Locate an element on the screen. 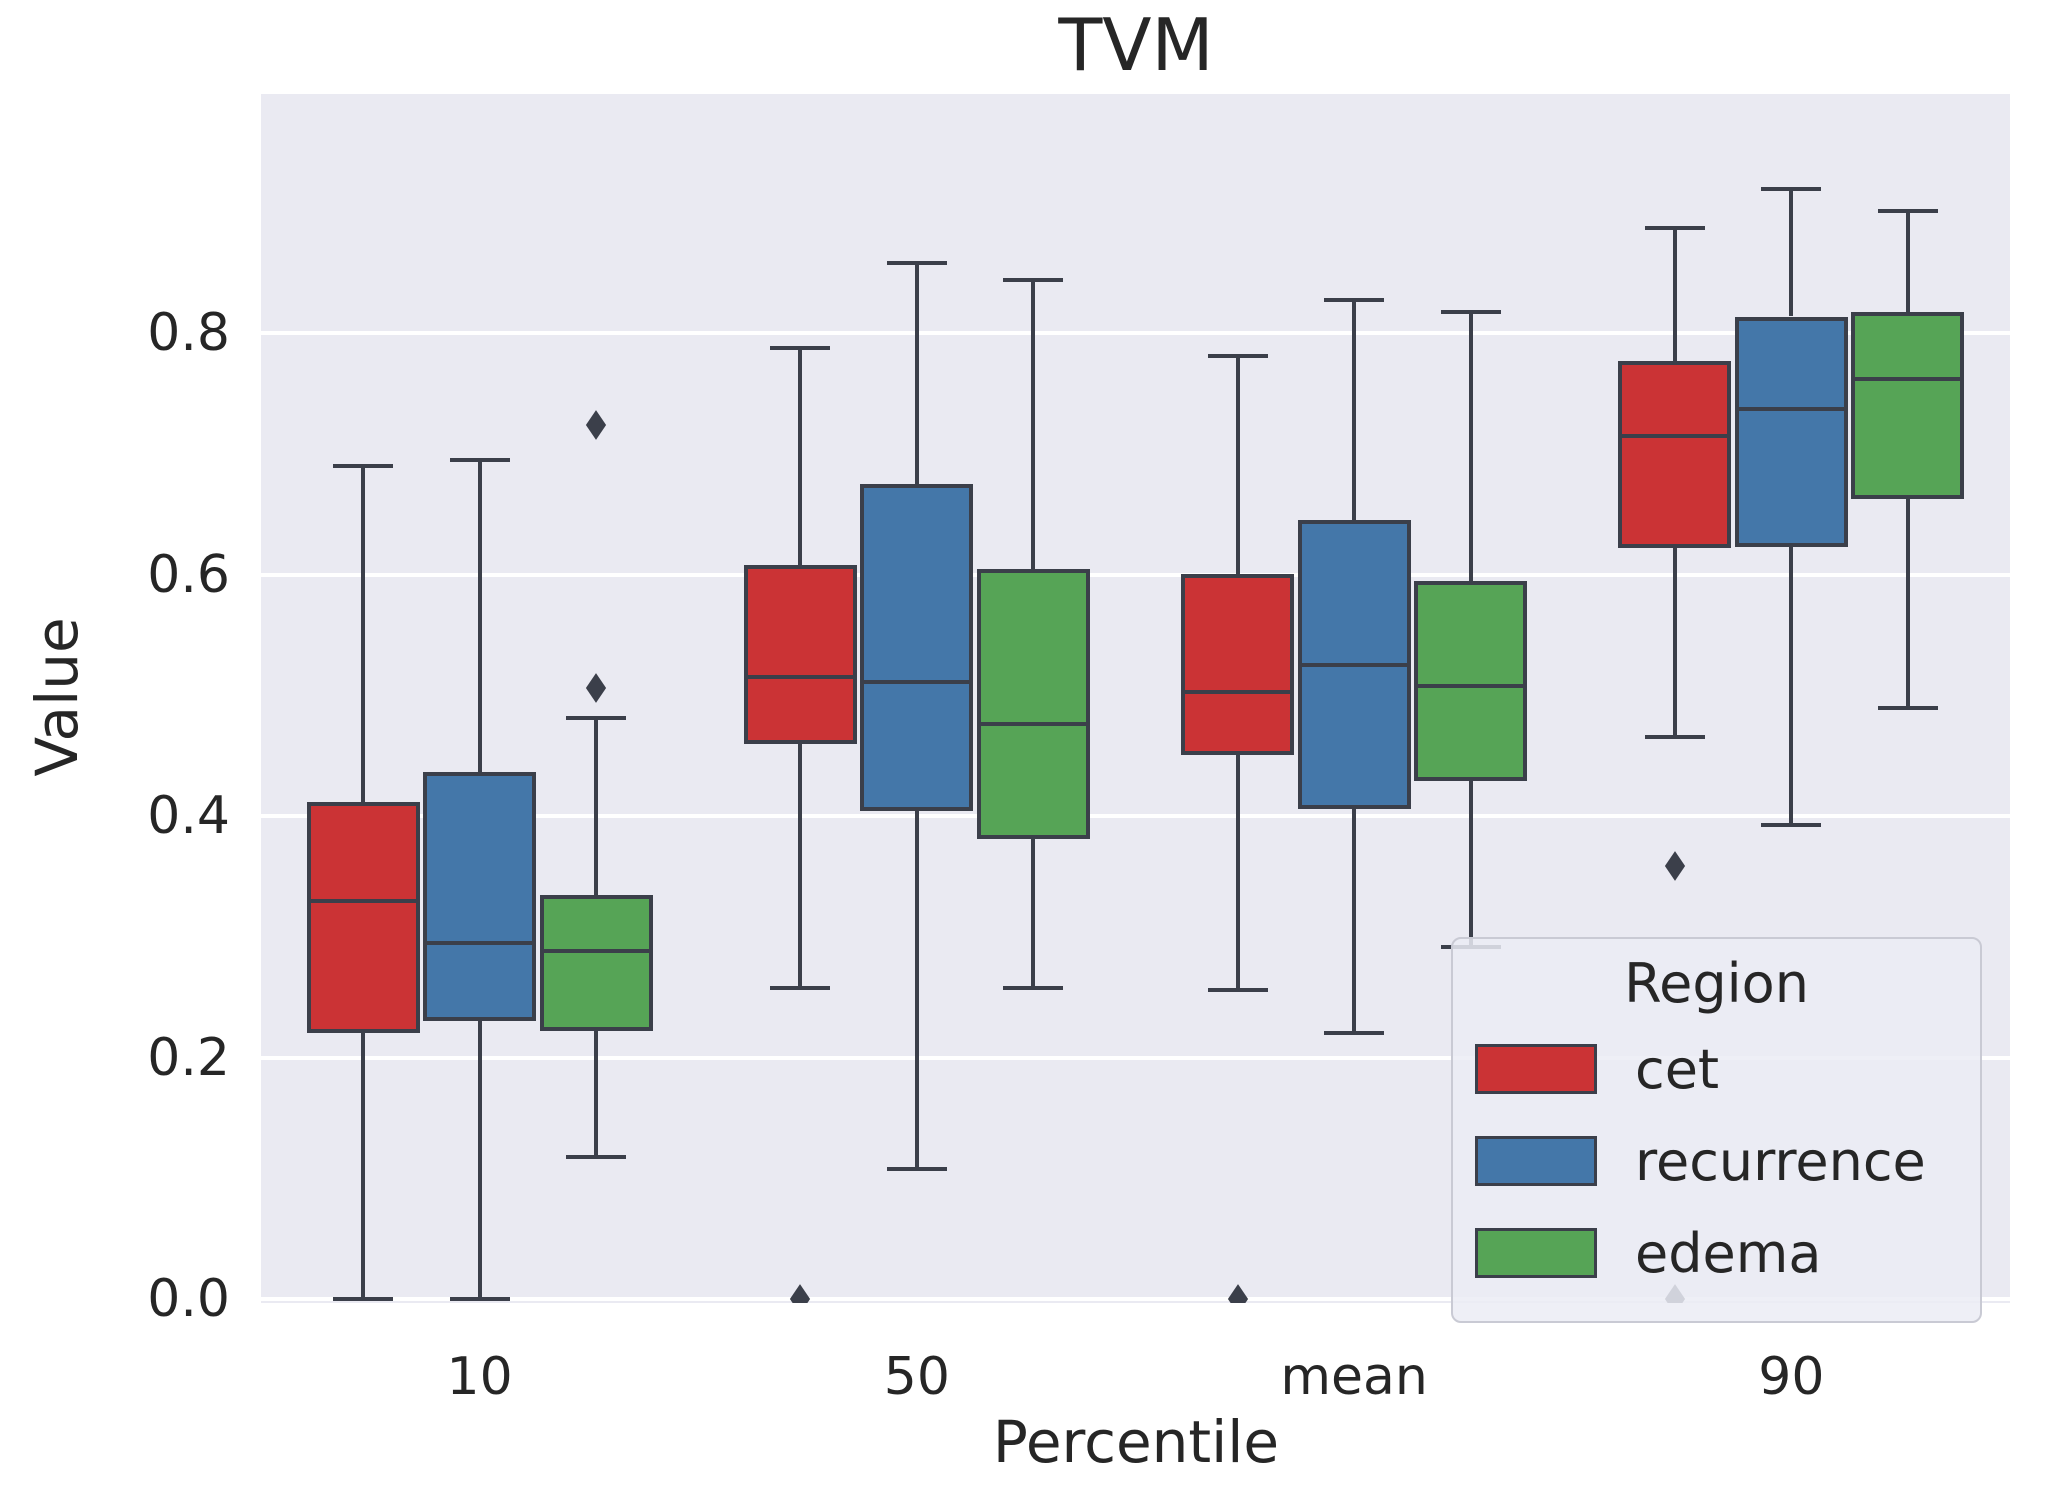  box-cet-mean is located at coordinates (1238, 664).